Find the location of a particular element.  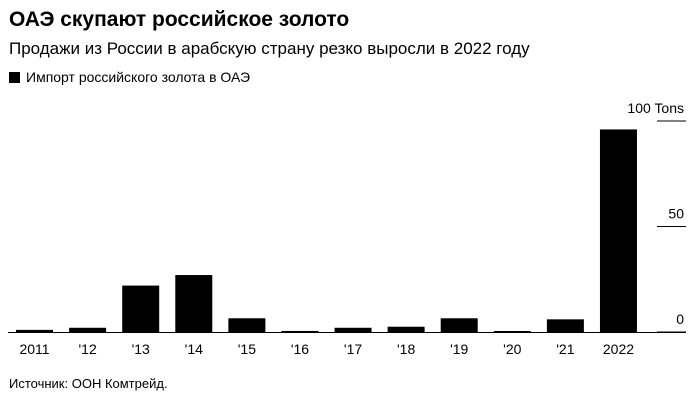

x-tick-label: '12 is located at coordinates (88, 349).